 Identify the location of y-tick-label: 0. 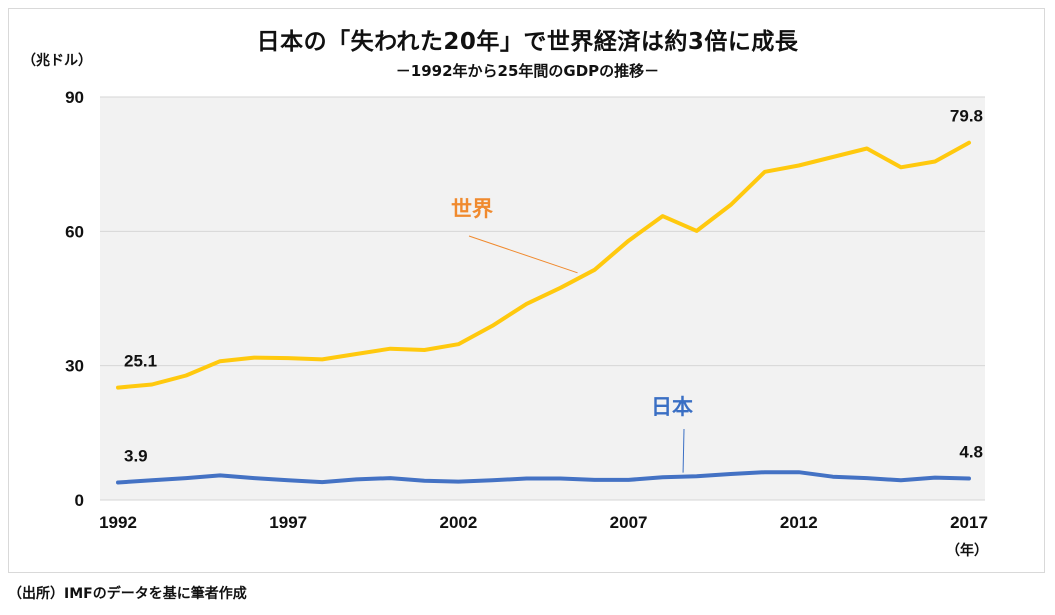
(79, 500).